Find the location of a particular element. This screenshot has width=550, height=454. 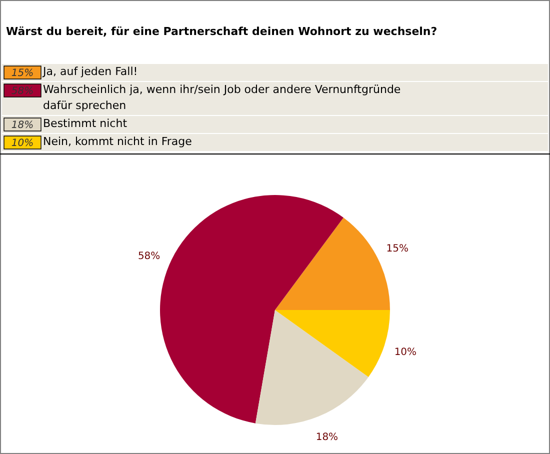

data-label: 10% is located at coordinates (405, 352).